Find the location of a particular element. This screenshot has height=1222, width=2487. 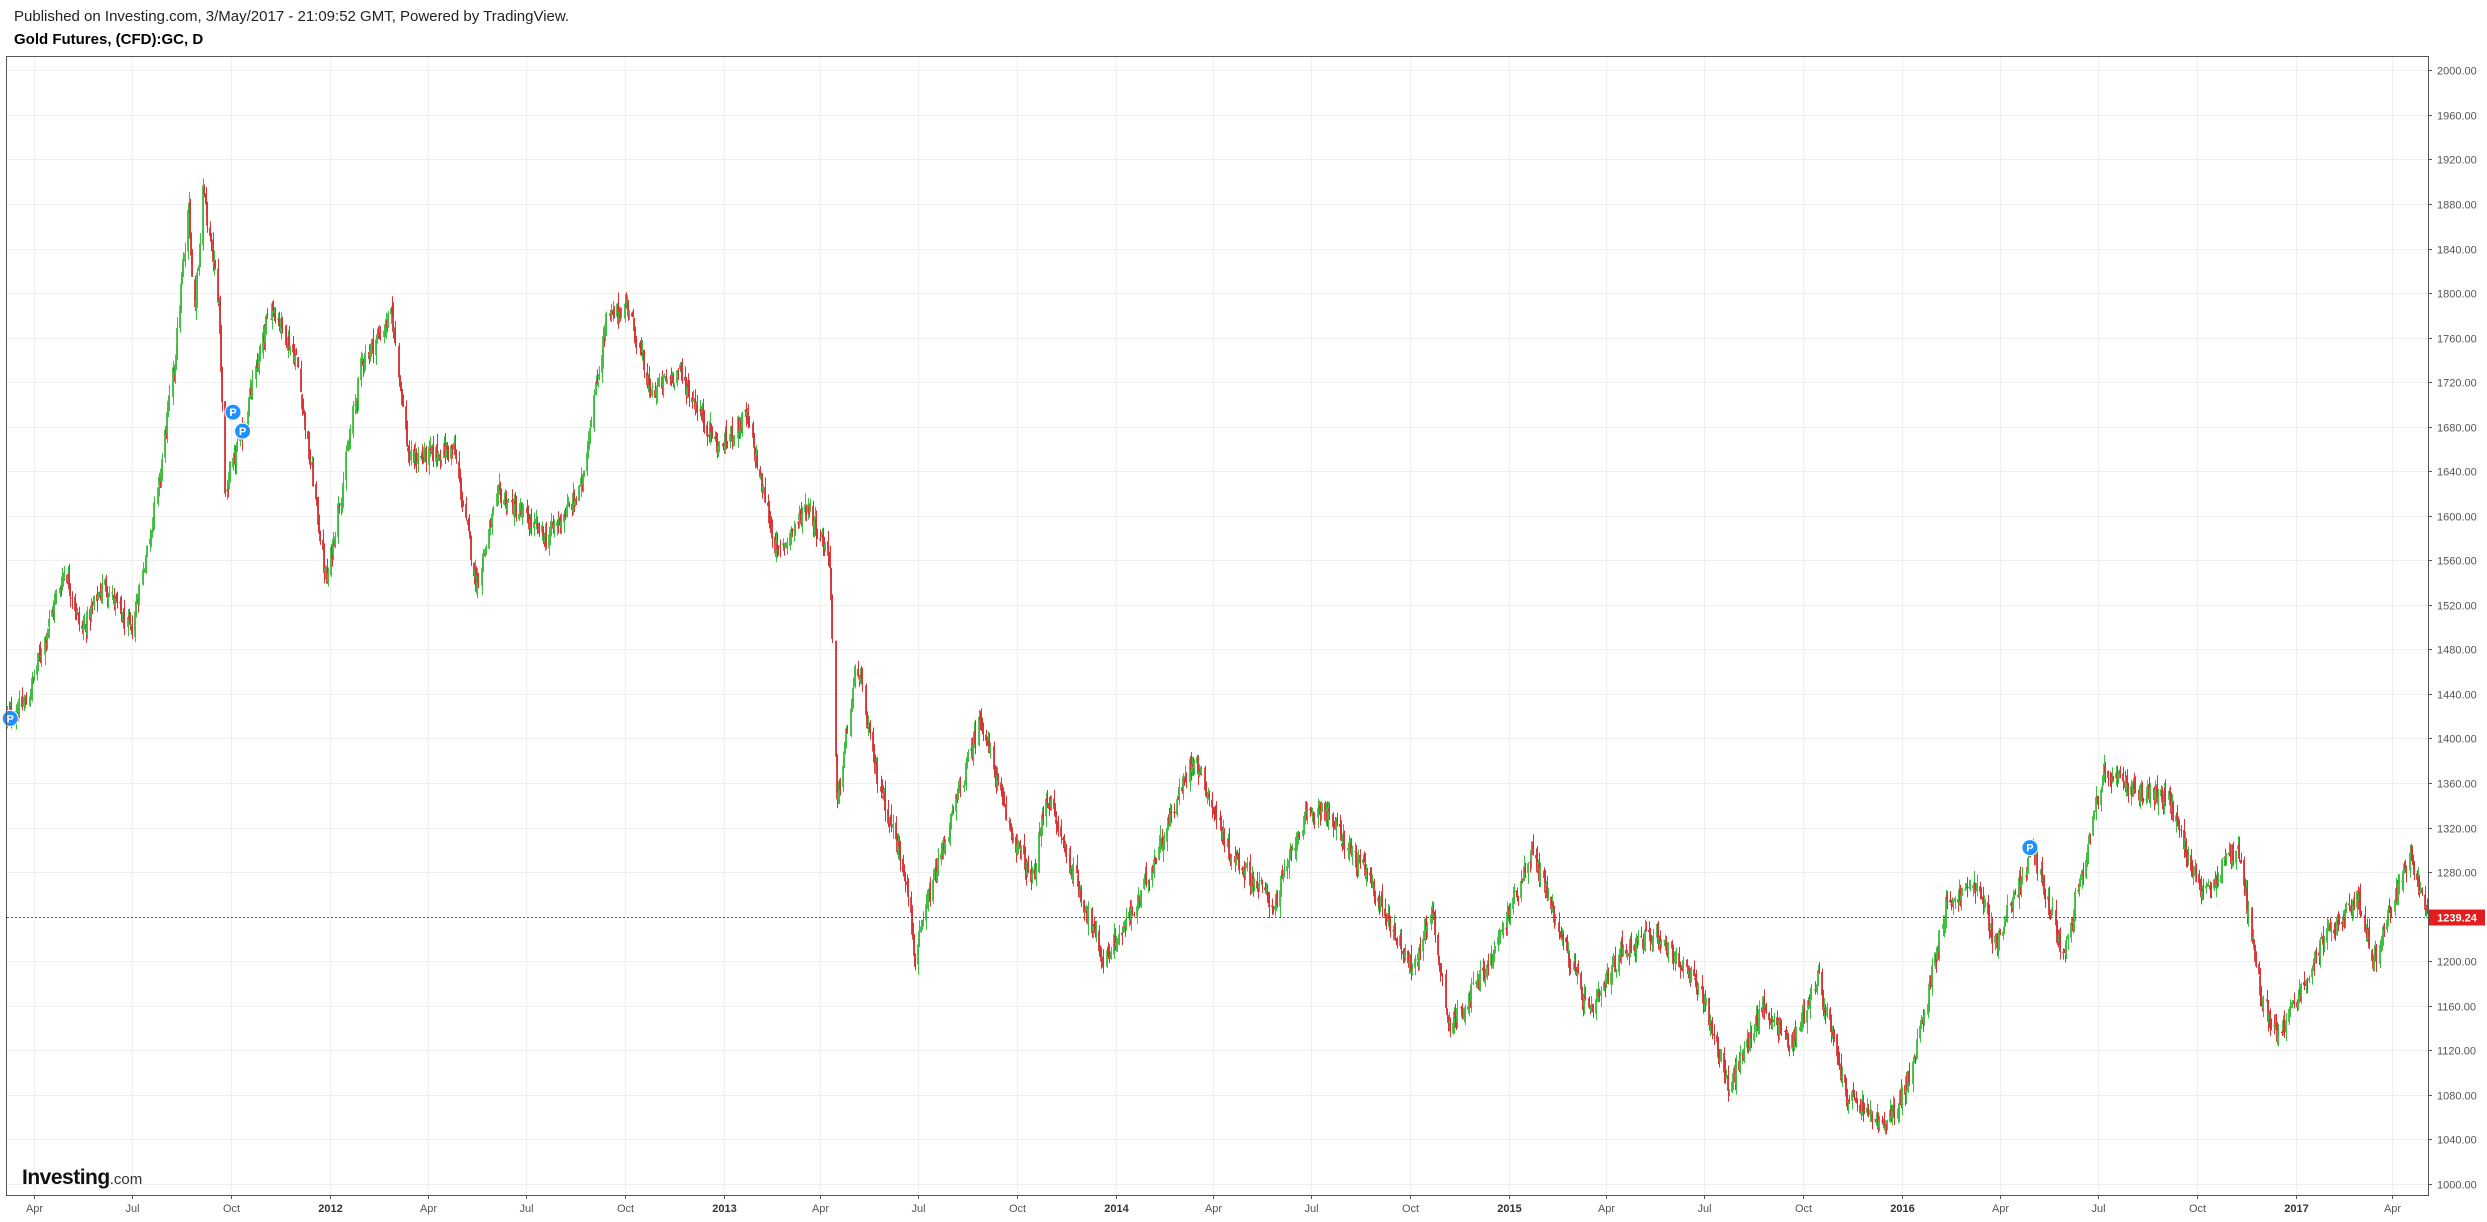

x-tick-label: 2013 is located at coordinates (724, 1209).